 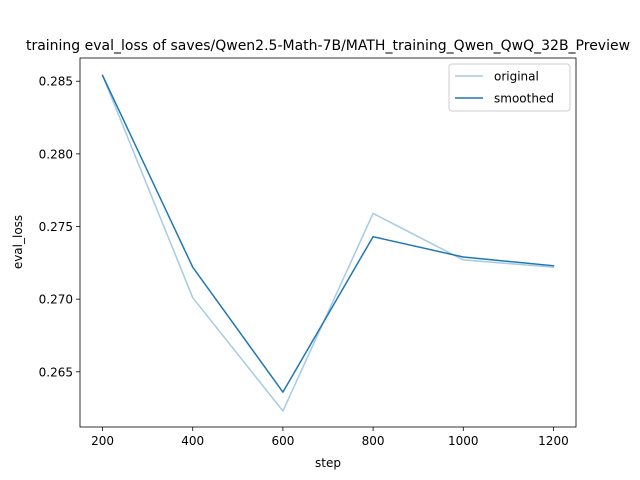 I want to click on x-tick-label: 1000, so click(x=463, y=441).